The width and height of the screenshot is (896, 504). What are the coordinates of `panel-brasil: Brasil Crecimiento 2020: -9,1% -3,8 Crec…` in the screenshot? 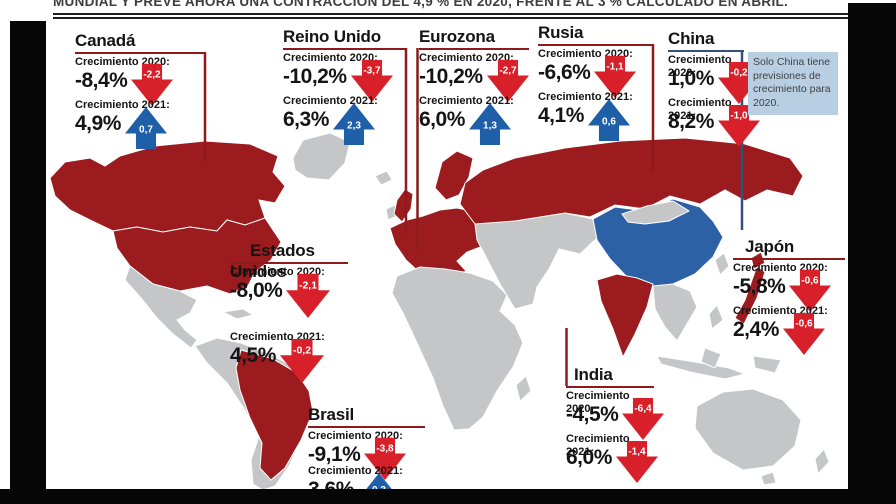 It's located at (366, 454).